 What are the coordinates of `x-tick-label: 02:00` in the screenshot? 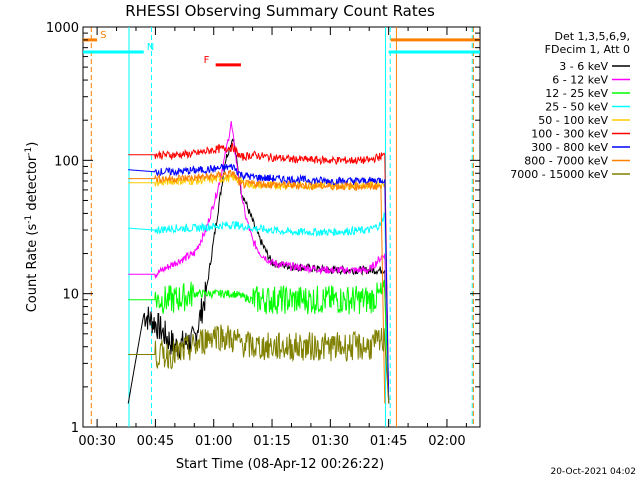 It's located at (446, 441).